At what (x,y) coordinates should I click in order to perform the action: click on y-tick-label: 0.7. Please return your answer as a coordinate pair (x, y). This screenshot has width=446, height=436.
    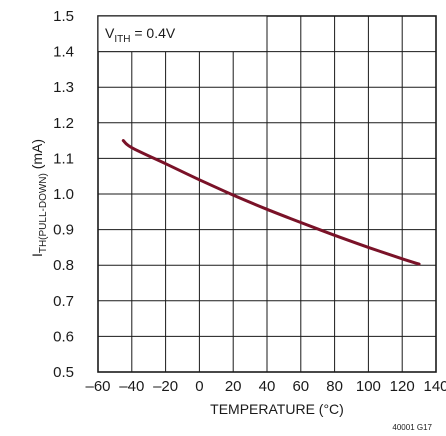
    Looking at the image, I should click on (63, 301).